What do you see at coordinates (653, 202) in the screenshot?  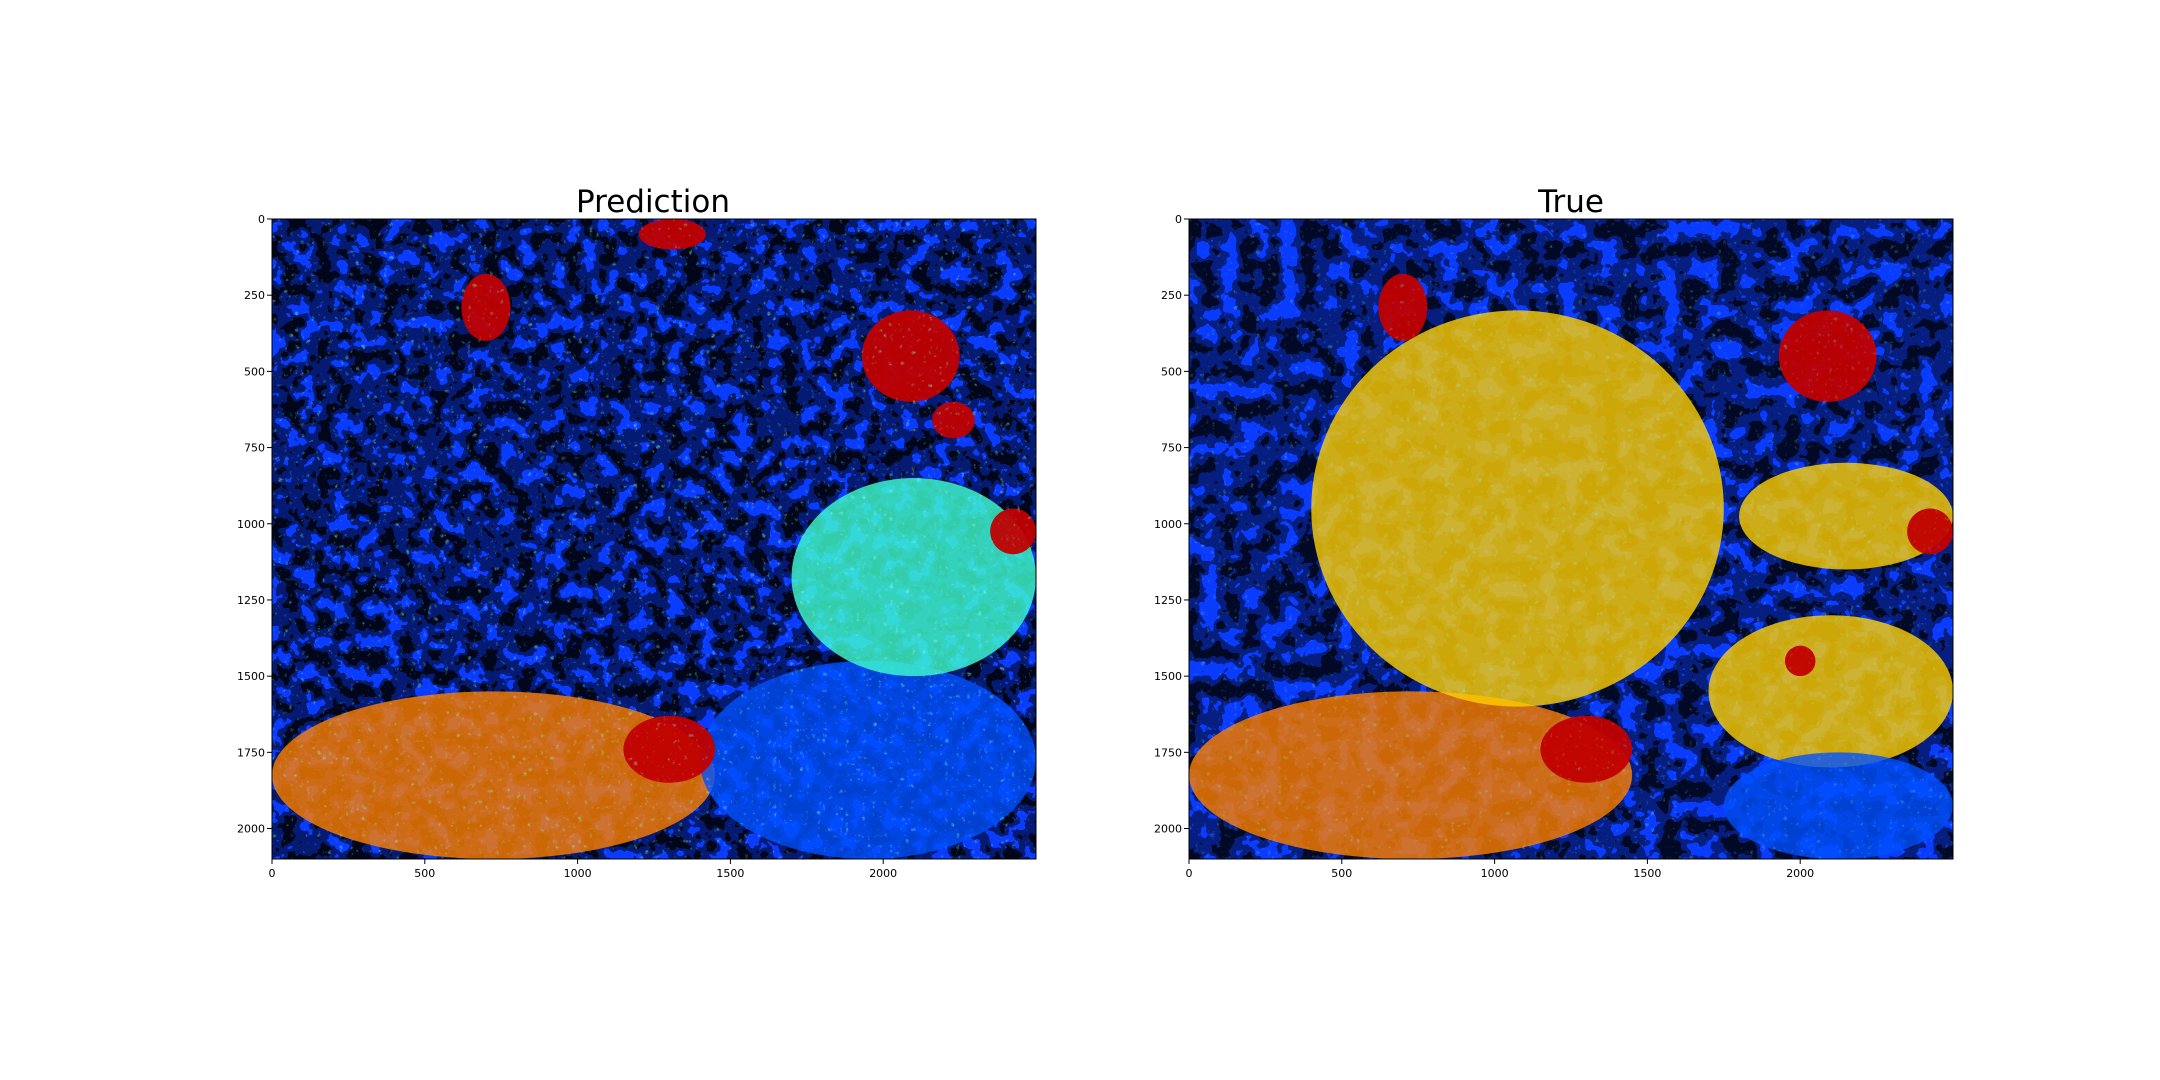 I see `panel-title: Prediction` at bounding box center [653, 202].